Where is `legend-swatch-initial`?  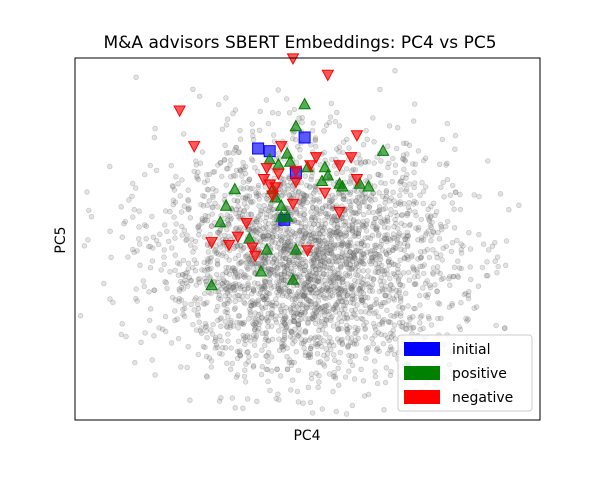
legend-swatch-initial is located at coordinates (422, 349).